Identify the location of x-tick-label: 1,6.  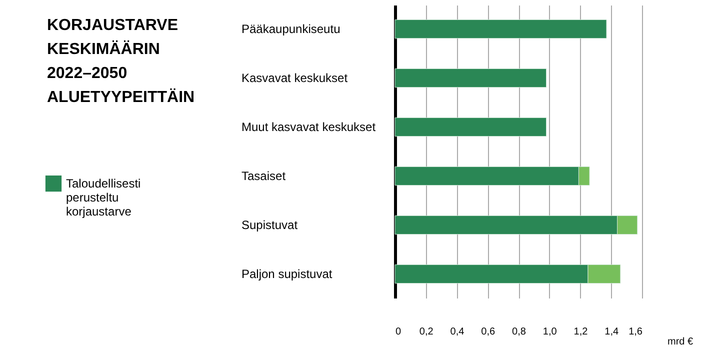
(635, 332).